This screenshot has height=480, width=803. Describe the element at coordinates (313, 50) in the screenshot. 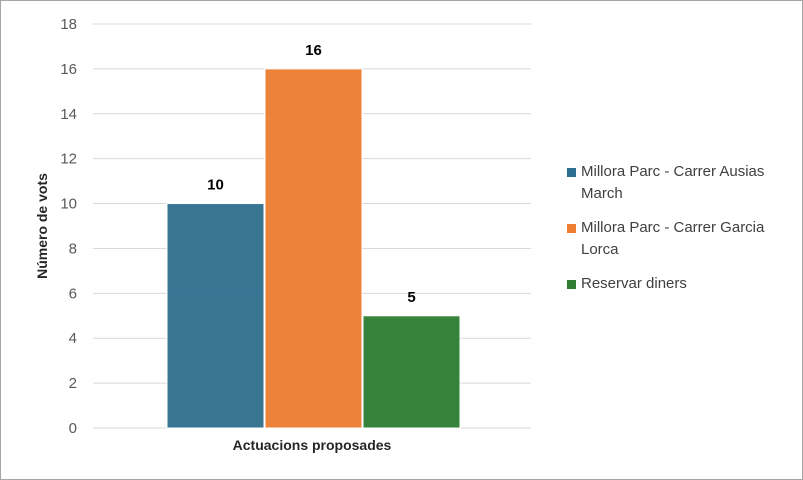

I see `data-label: 16` at that location.